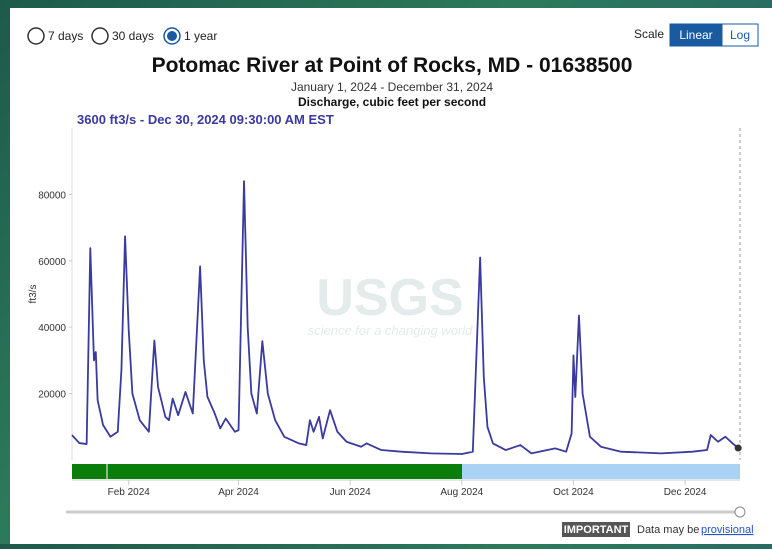 The width and height of the screenshot is (772, 549). I want to click on scale-button-label: Linear, so click(695, 35).